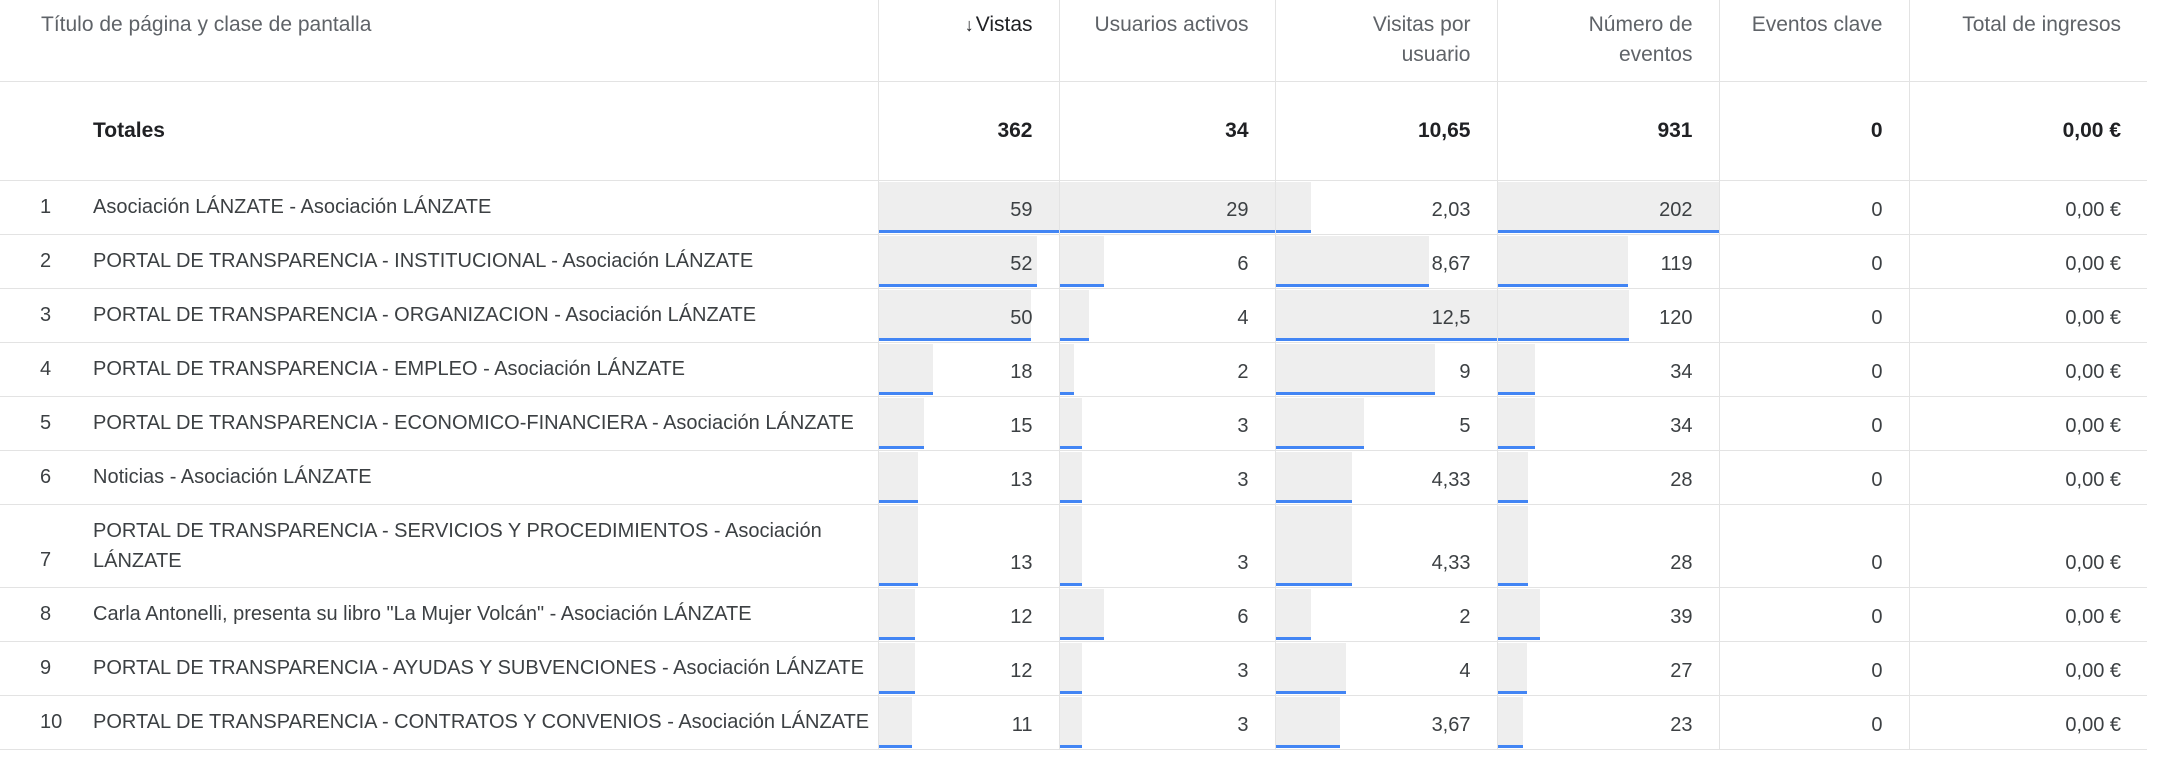 This screenshot has height=774, width=2167. I want to click on row-views-per-user-cell: 12,5, so click(1385, 315).